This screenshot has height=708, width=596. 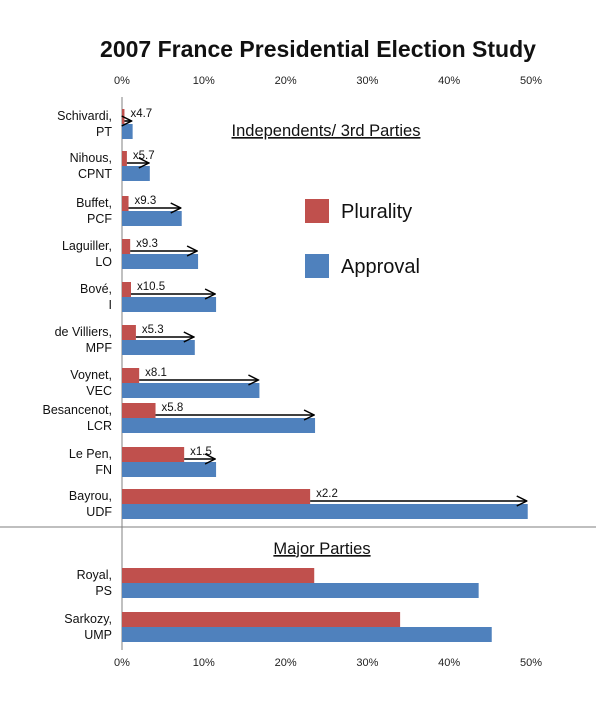 I want to click on candidate-party-label: MPF, so click(x=99, y=348).